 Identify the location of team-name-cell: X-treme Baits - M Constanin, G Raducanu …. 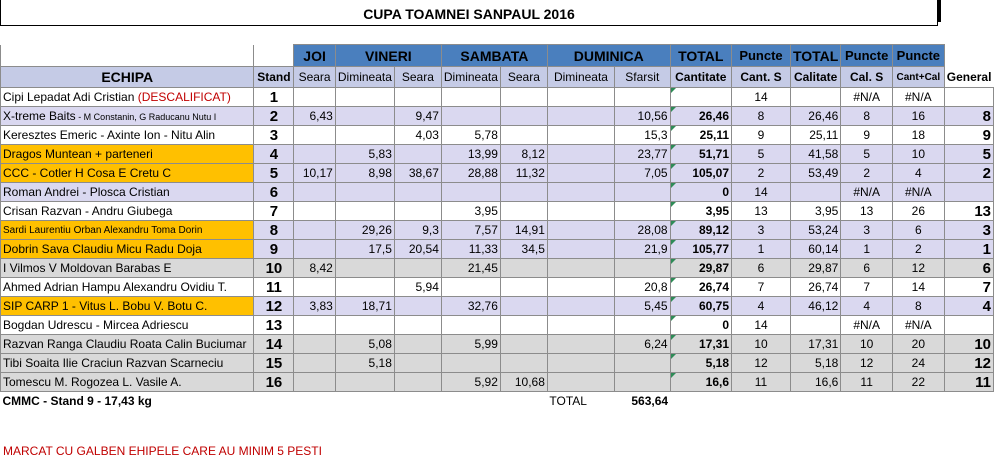
(127, 116).